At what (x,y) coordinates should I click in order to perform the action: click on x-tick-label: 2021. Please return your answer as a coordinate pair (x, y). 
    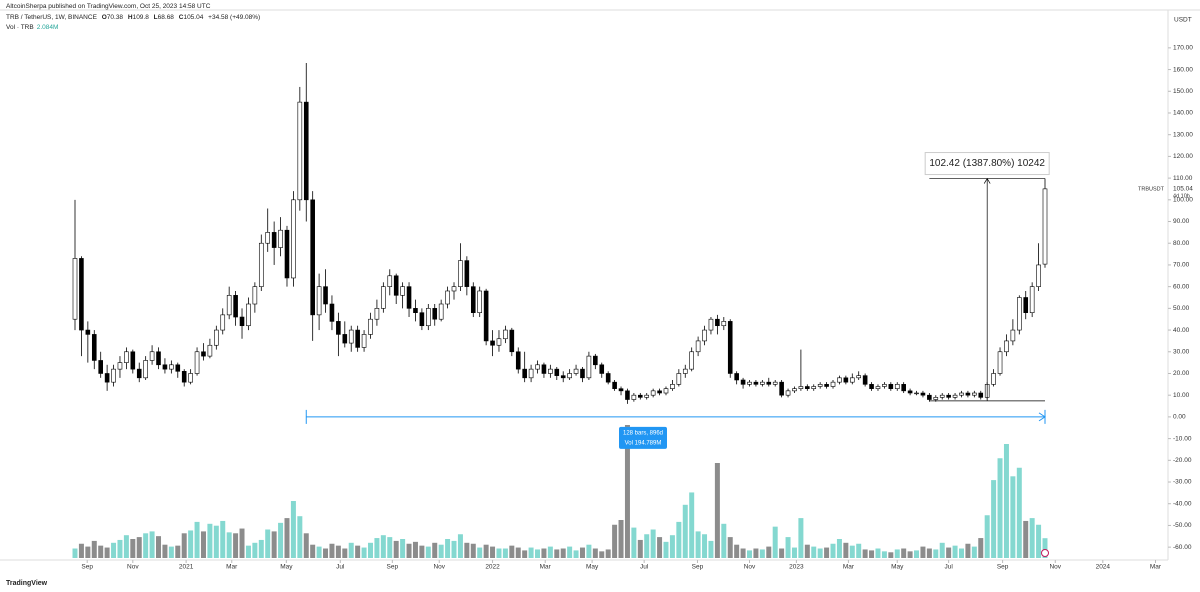
    Looking at the image, I should click on (186, 567).